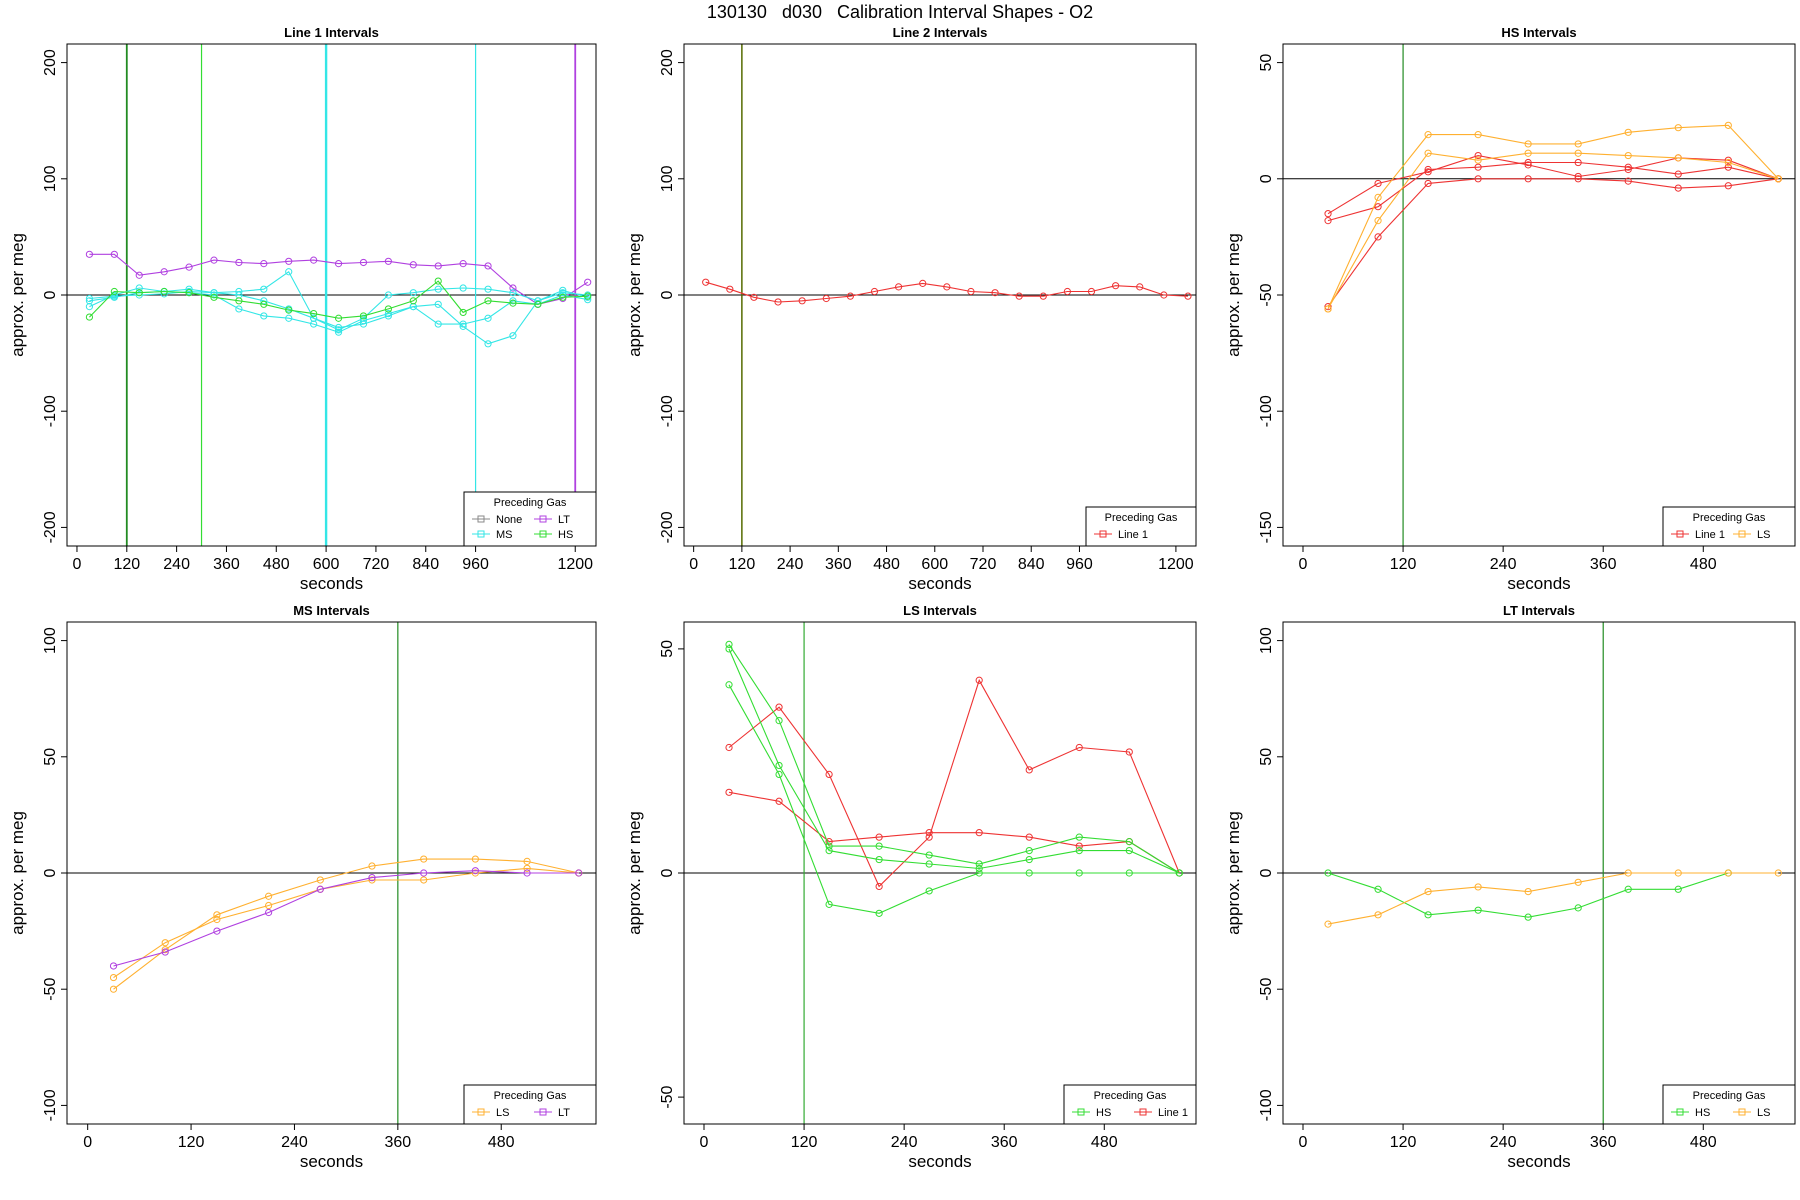  What do you see at coordinates (1729, 1104) in the screenshot?
I see `legend: Preceding Gas HS LS` at bounding box center [1729, 1104].